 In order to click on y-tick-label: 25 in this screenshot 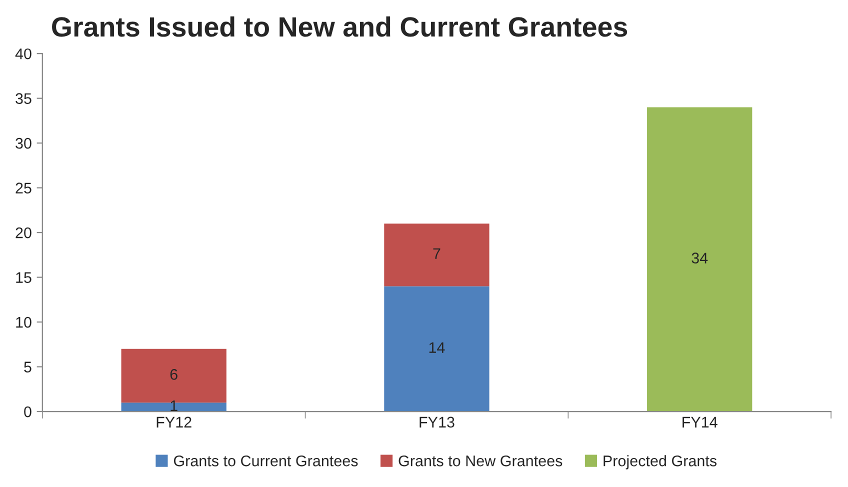, I will do `click(24, 188)`.